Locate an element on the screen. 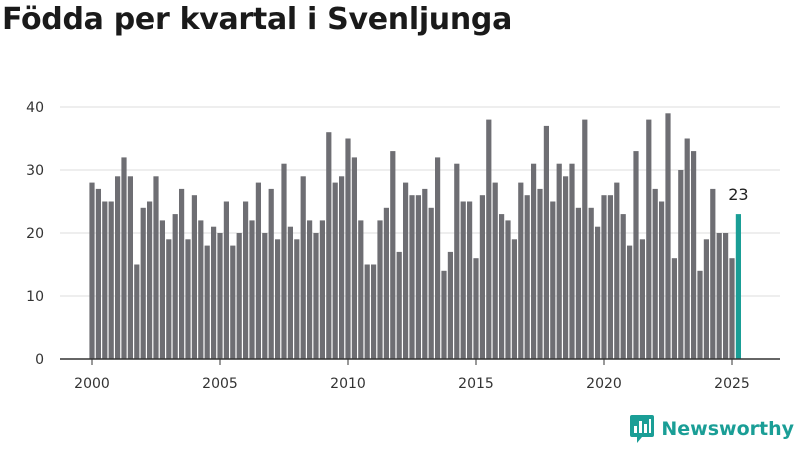 Image resolution: width=800 pixels, height=450 pixels. annotations: 23 is located at coordinates (738, 194).